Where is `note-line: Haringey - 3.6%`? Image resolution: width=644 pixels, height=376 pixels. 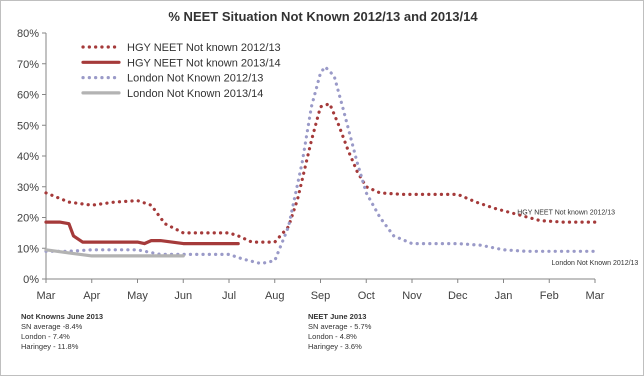 note-line: Haringey - 3.6% is located at coordinates (335, 346).